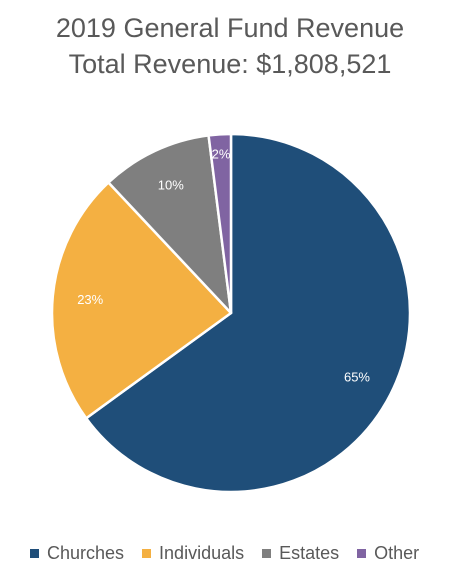  I want to click on data-label-churches: 65%, so click(357, 377).